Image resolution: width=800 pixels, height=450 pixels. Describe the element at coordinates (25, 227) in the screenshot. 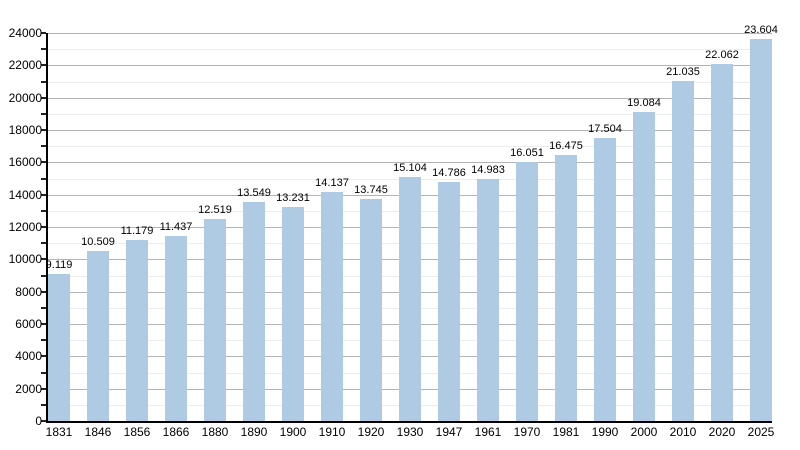

I see `y-axis-label: 12000` at that location.